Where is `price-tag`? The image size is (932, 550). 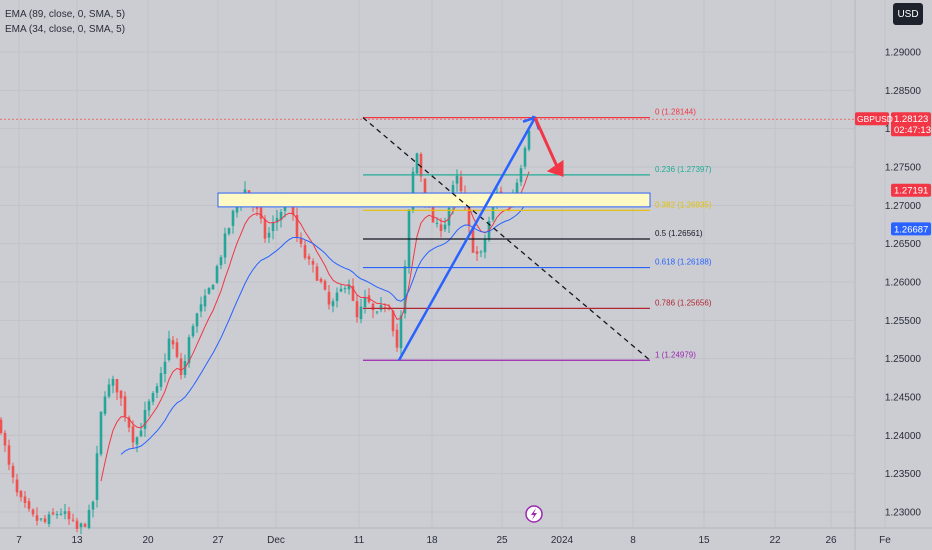
price-tag is located at coordinates (911, 124).